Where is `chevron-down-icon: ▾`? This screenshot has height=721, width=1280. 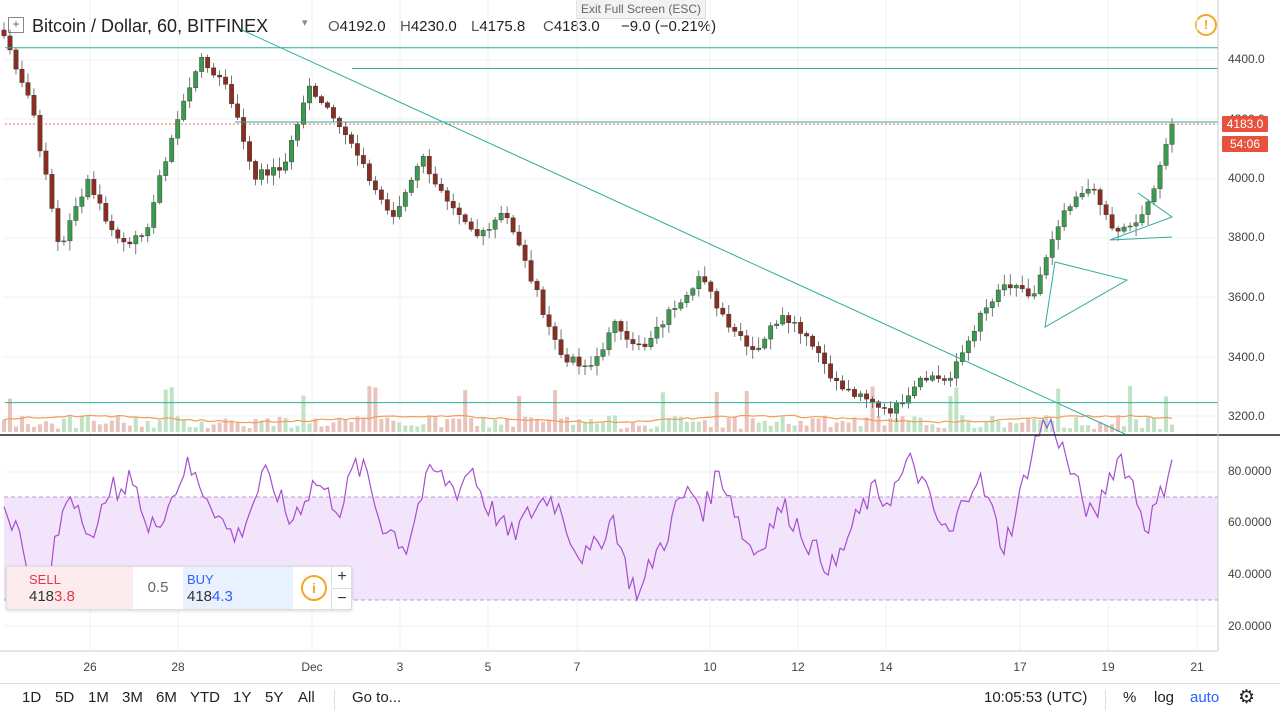 chevron-down-icon: ▾ is located at coordinates (305, 23).